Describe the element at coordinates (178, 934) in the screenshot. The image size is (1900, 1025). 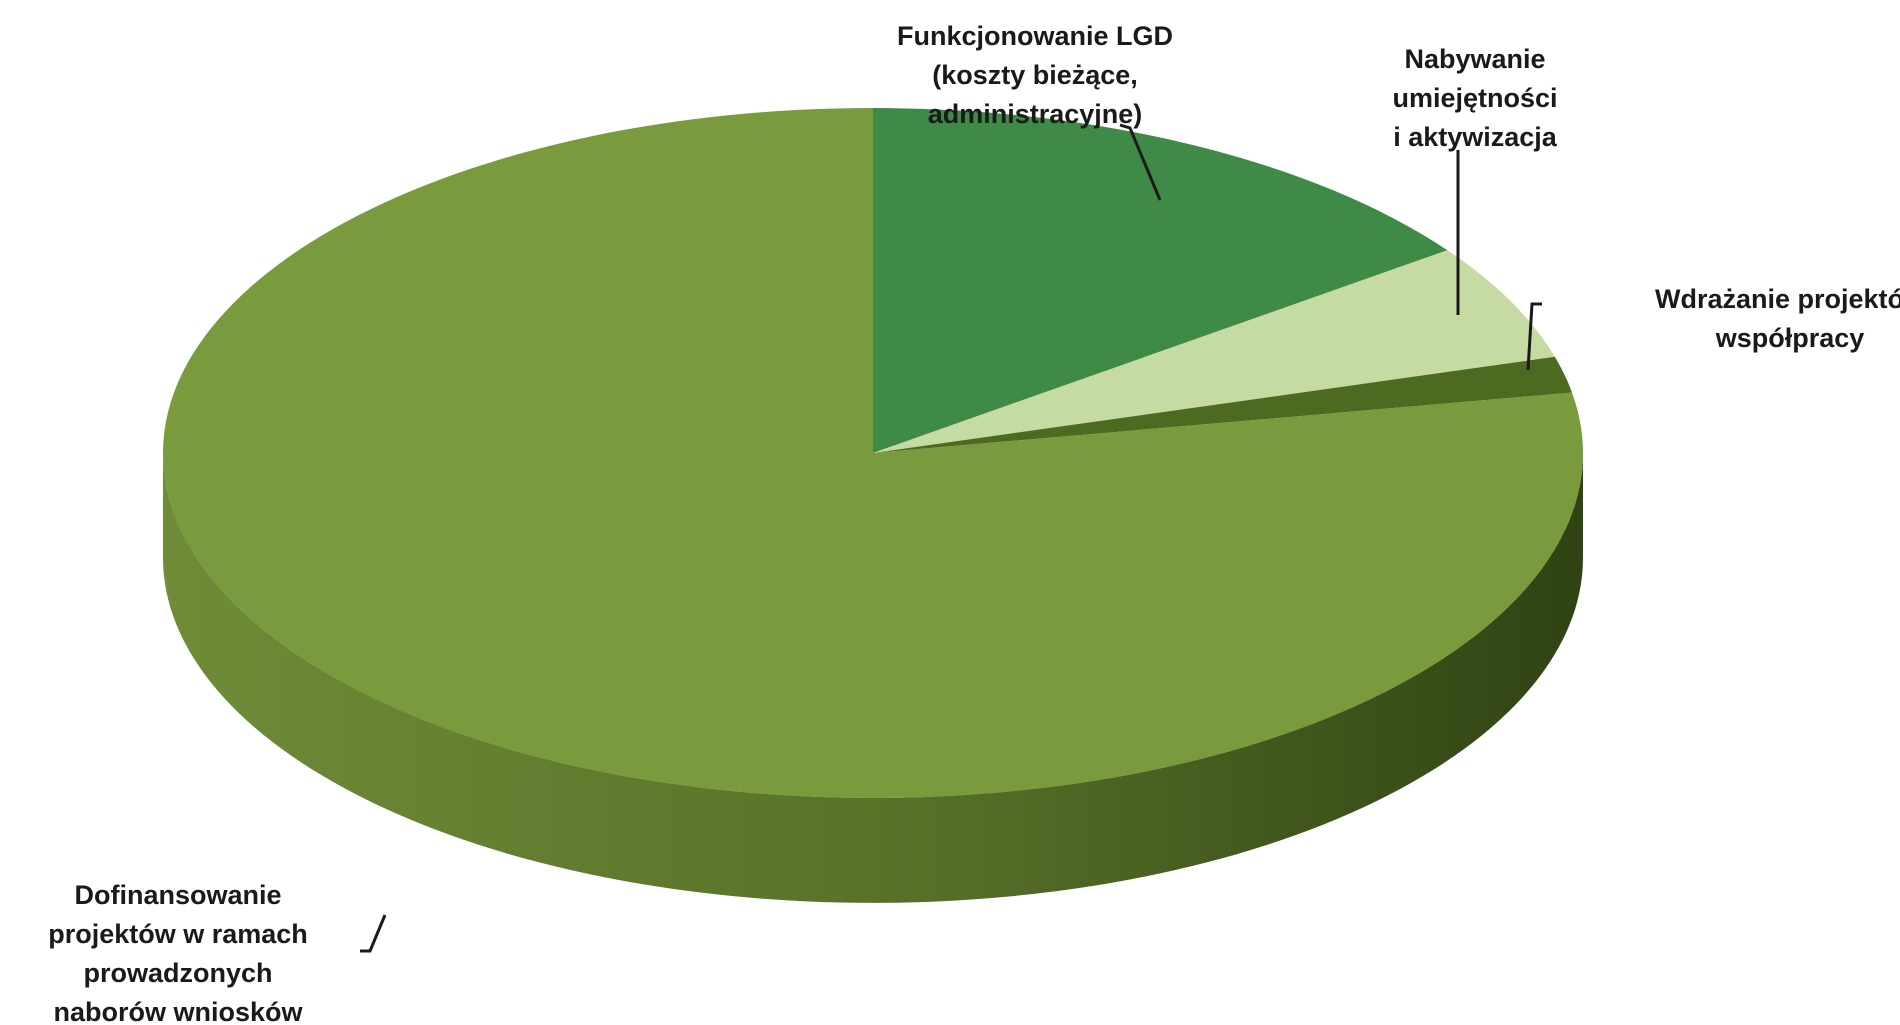
I see `slice-label-line: projektów w ramach` at that location.